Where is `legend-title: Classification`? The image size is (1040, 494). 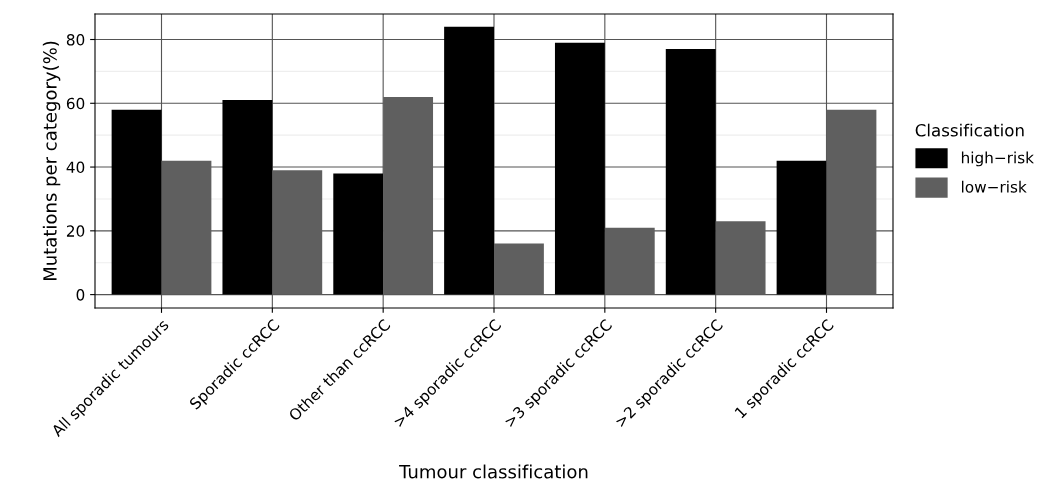 legend-title: Classification is located at coordinates (969, 130).